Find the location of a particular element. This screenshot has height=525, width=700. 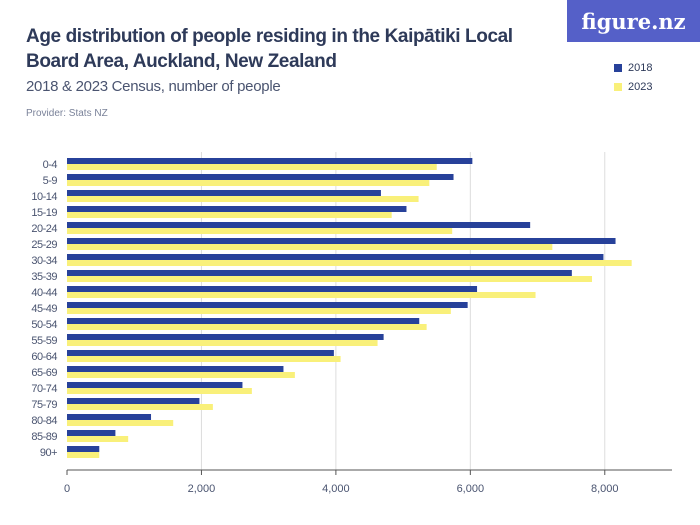

y-tick-label: 90+ is located at coordinates (48, 453).